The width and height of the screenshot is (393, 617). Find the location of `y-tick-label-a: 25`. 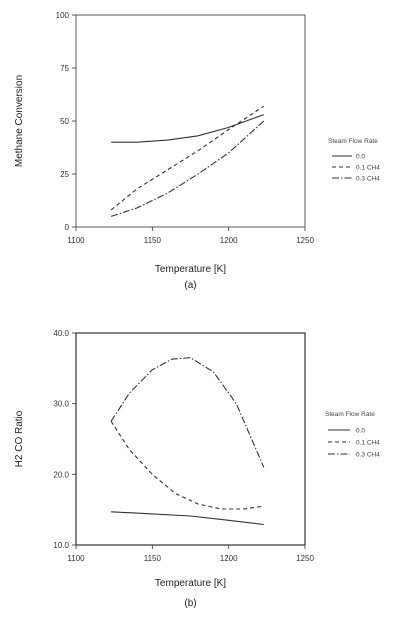

y-tick-label-a: 25 is located at coordinates (64, 174).